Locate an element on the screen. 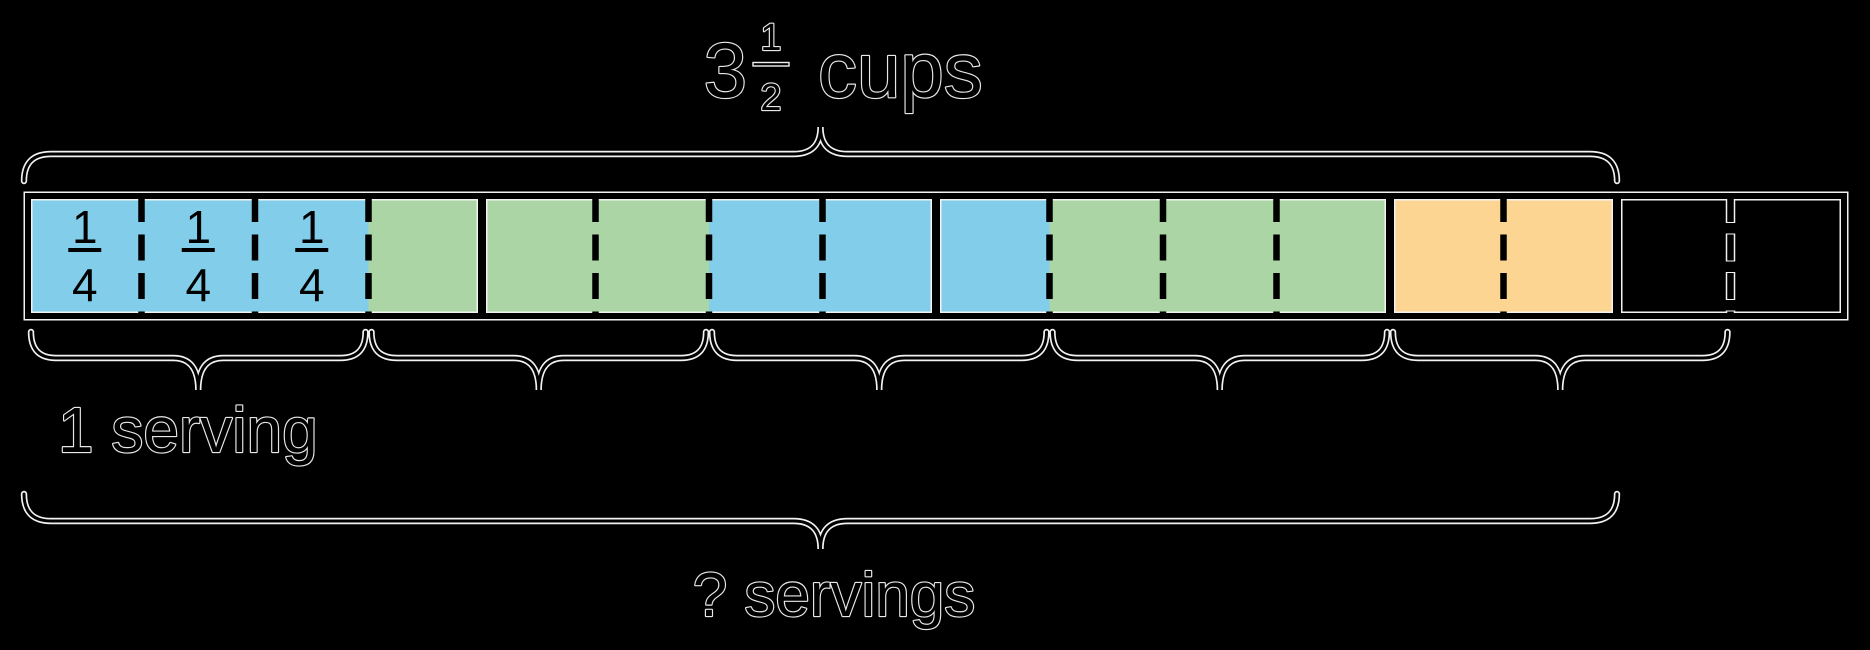 This screenshot has height=650, width=1870. serving-brace-3-stroke is located at coordinates (879, 360).